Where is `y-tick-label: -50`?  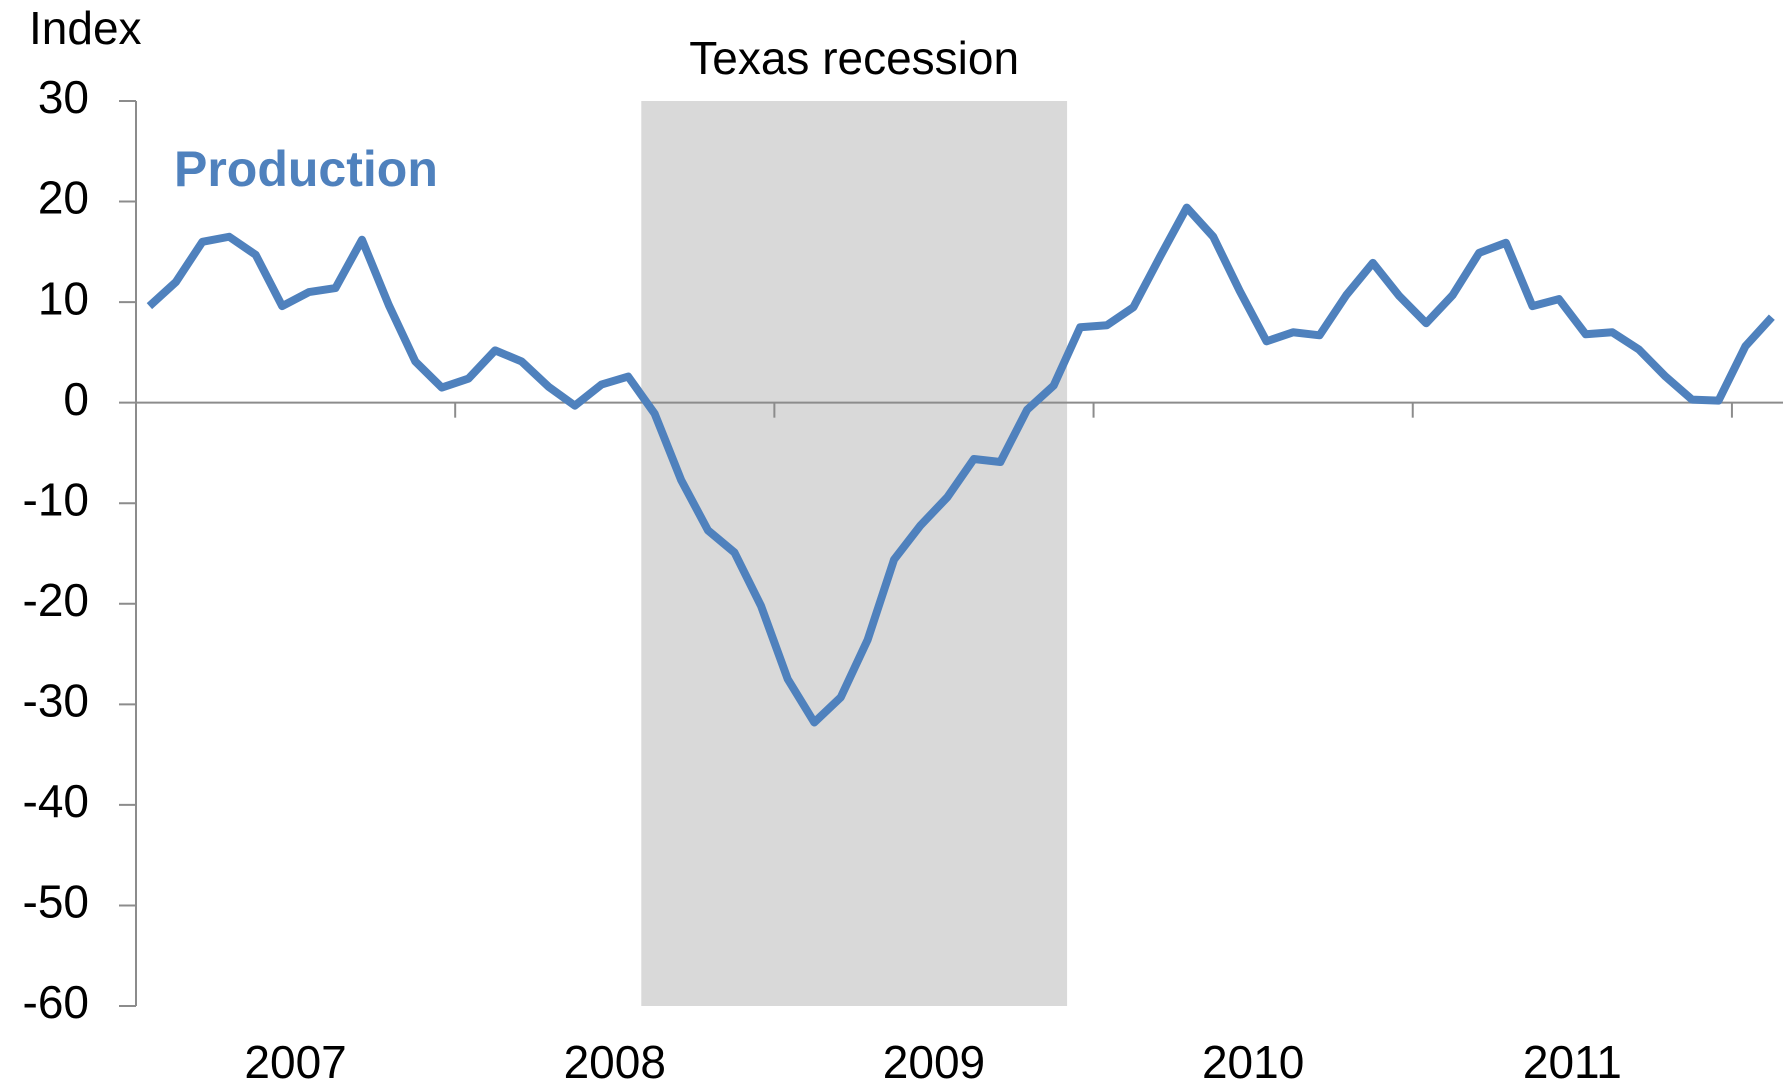
y-tick-label: -50 is located at coordinates (56, 902).